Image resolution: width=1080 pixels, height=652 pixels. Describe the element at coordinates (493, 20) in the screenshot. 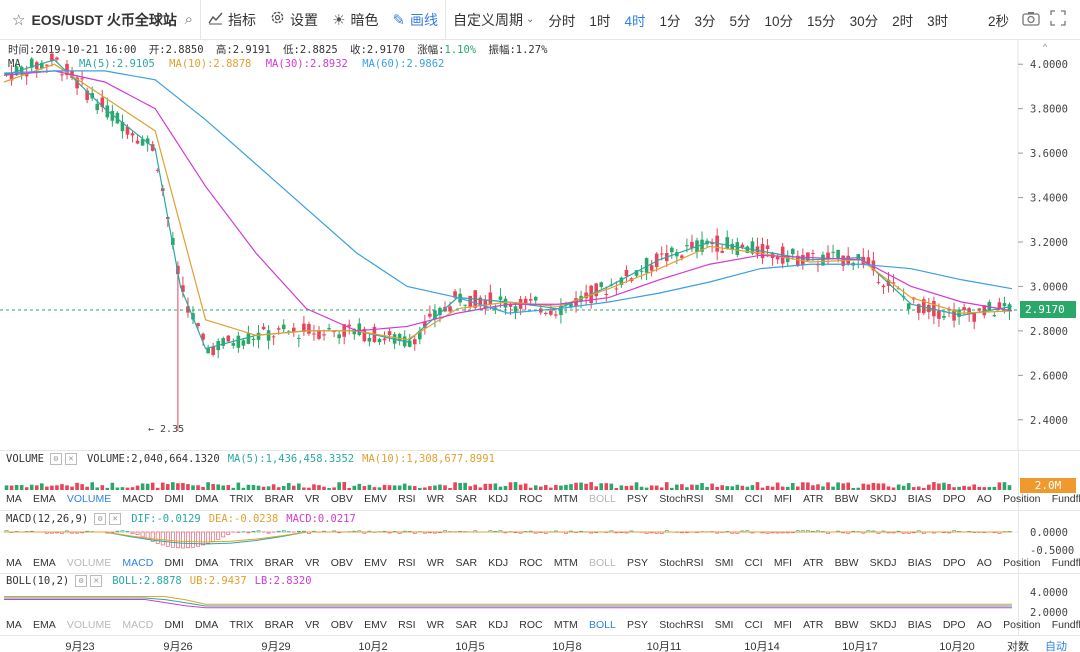

I see `custom-period-dropdown: 自定义周期 ⌄` at that location.